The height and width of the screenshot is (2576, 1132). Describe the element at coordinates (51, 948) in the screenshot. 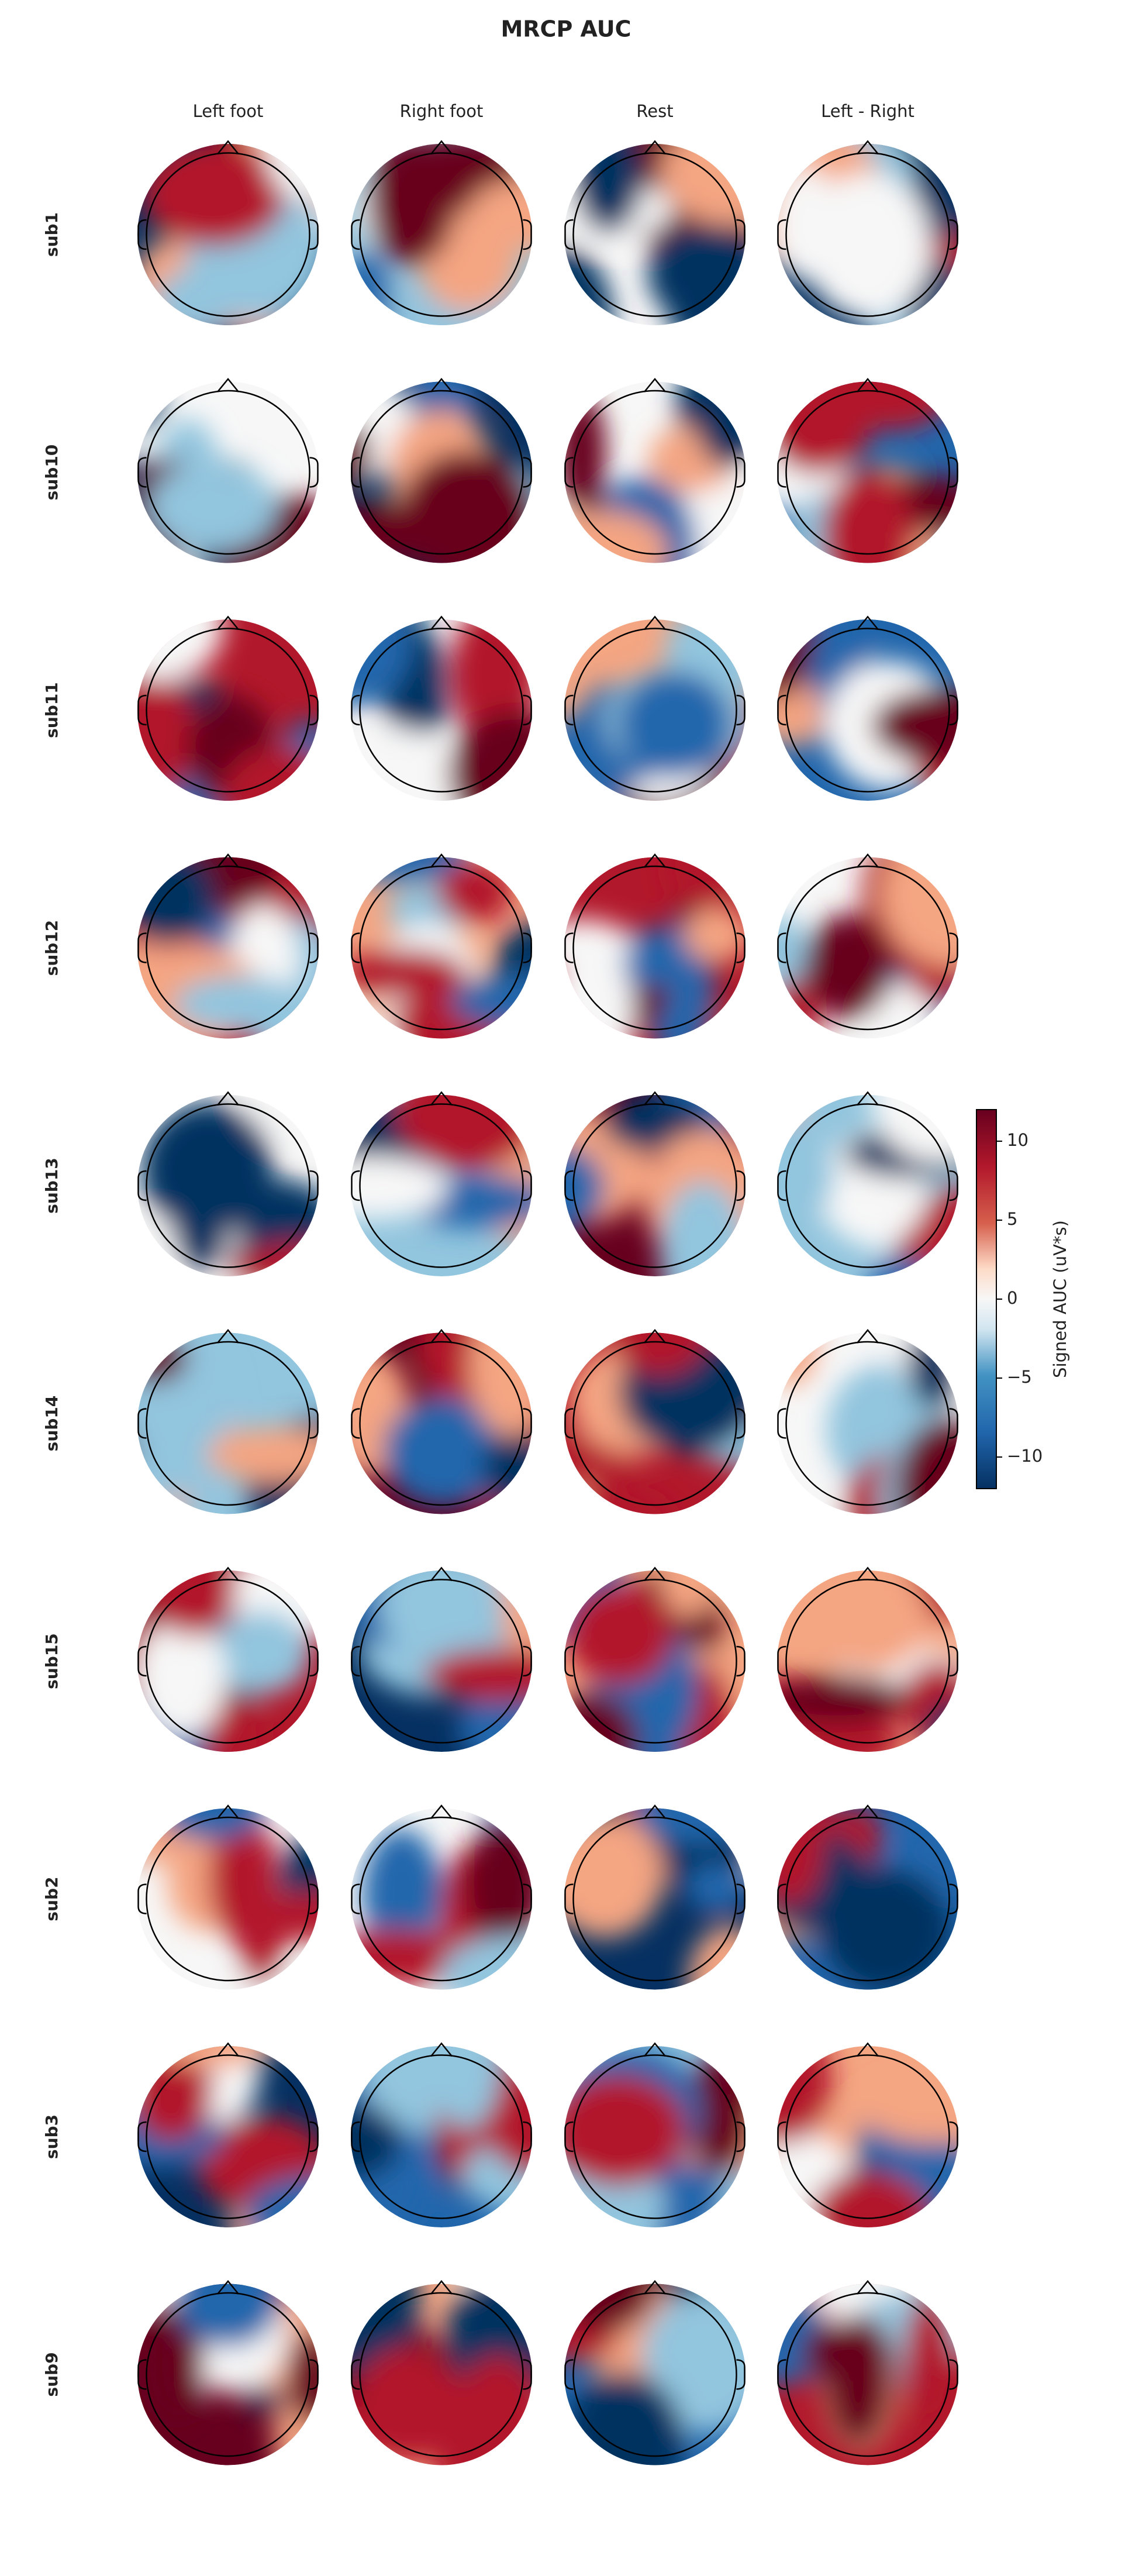

I see `row-label: sub12` at that location.